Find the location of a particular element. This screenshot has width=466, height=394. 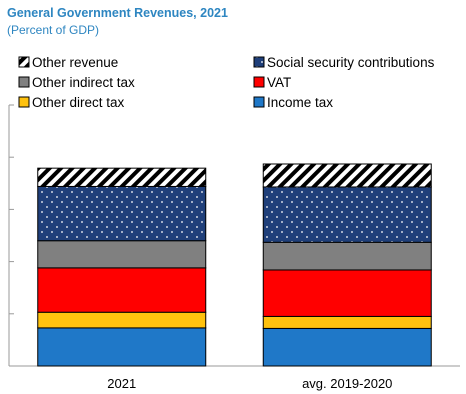

x-tick-label: 2021 is located at coordinates (121, 383).